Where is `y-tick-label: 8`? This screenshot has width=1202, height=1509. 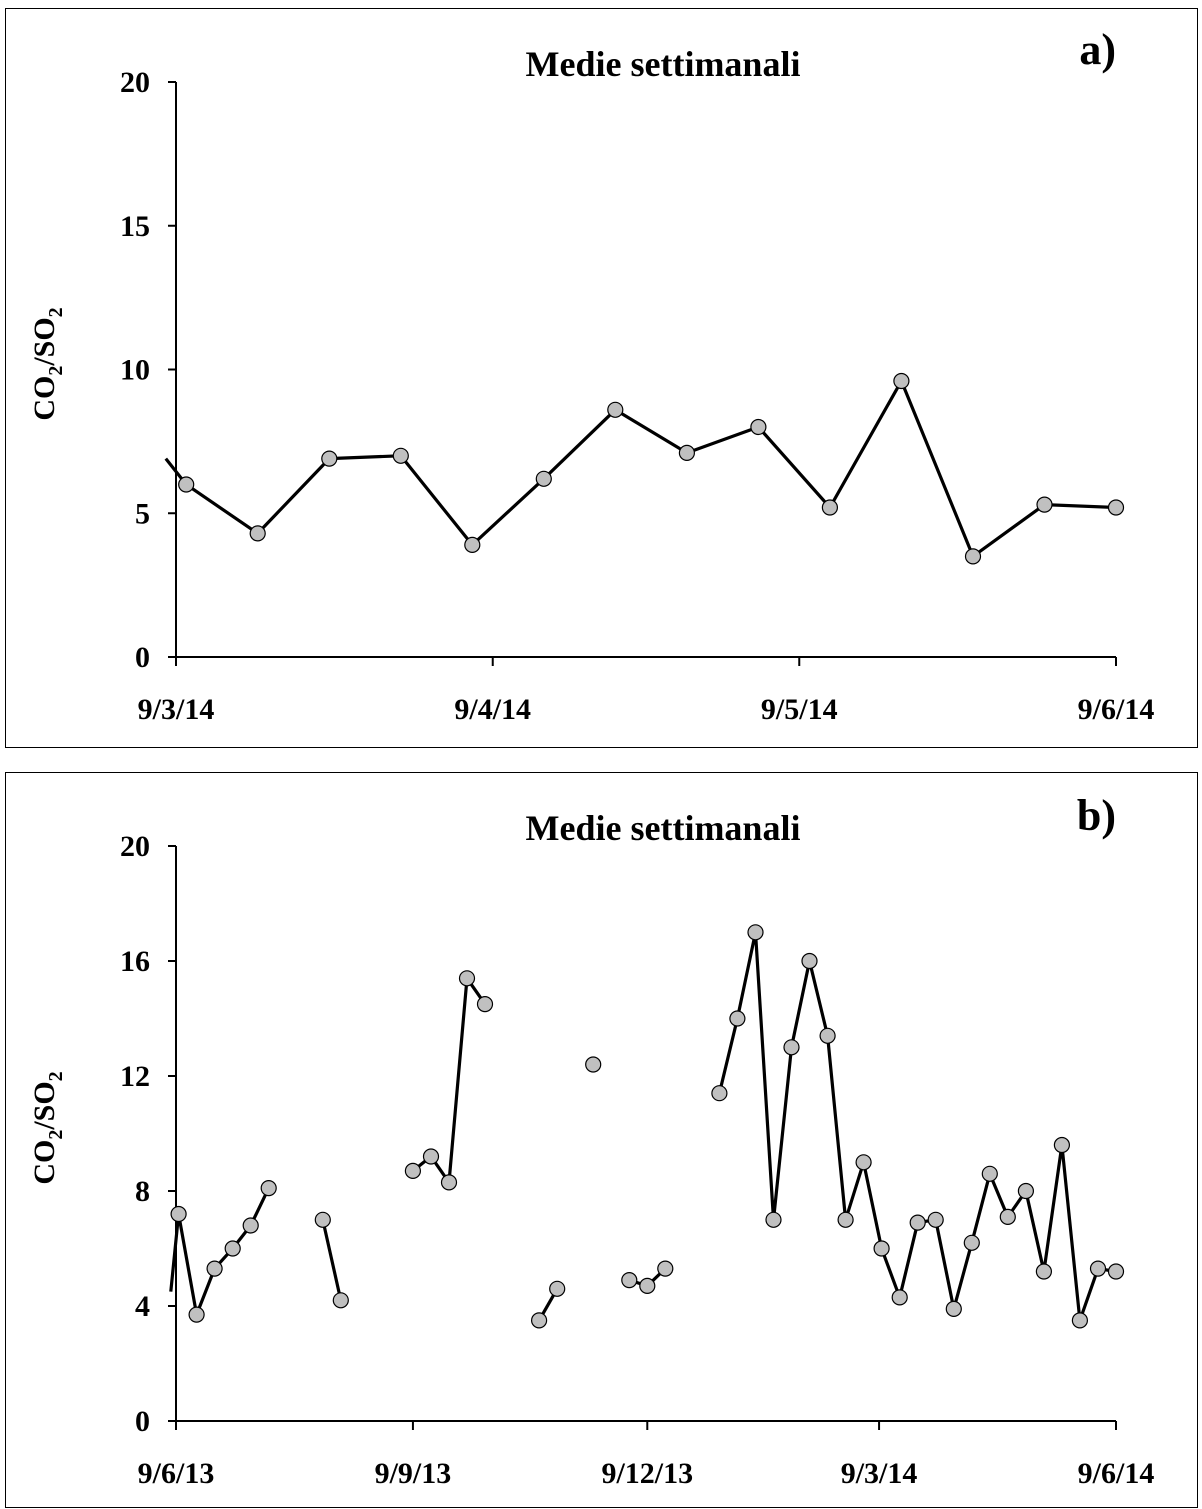 y-tick-label: 8 is located at coordinates (142, 1191).